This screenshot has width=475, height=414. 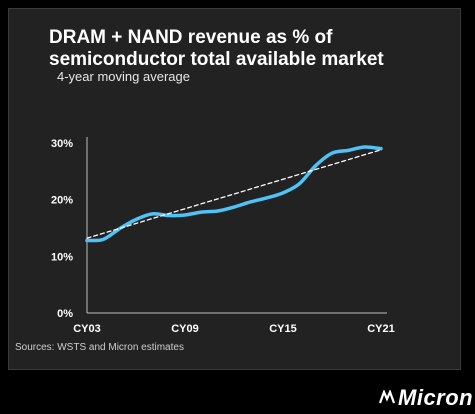 What do you see at coordinates (283, 329) in the screenshot?
I see `x-tick-label: CY15` at bounding box center [283, 329].